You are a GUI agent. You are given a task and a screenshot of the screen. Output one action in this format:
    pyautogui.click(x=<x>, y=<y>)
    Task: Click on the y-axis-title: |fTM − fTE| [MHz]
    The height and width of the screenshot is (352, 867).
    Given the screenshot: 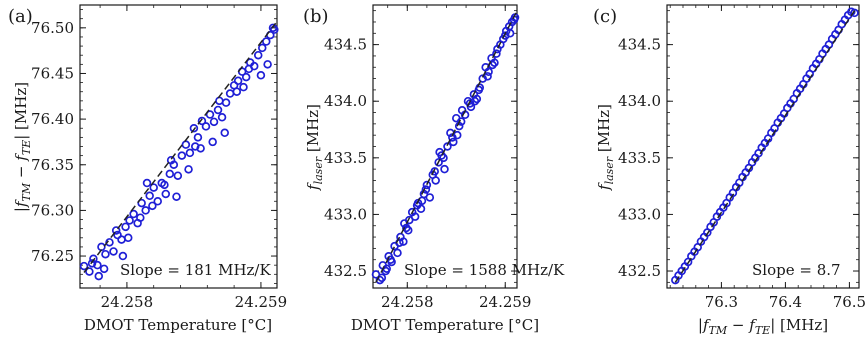 What is the action you would take?
    pyautogui.click(x=22, y=147)
    